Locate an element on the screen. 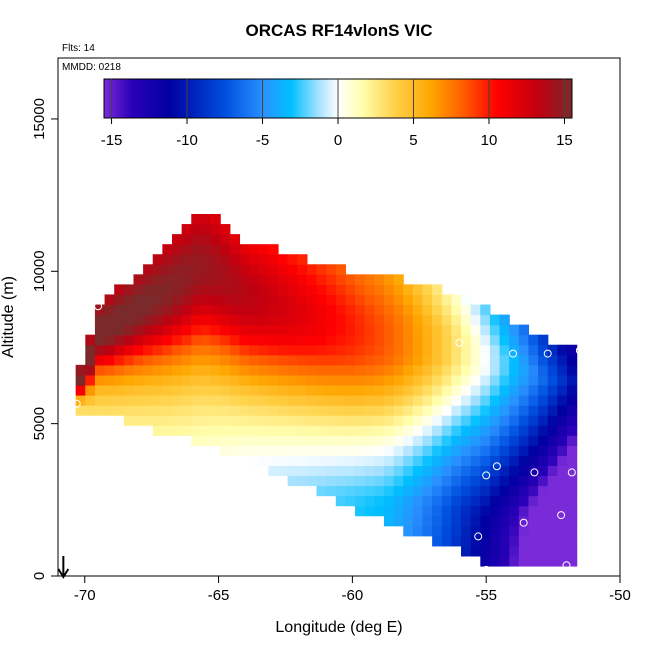  sample-point is located at coordinates (496, 466).